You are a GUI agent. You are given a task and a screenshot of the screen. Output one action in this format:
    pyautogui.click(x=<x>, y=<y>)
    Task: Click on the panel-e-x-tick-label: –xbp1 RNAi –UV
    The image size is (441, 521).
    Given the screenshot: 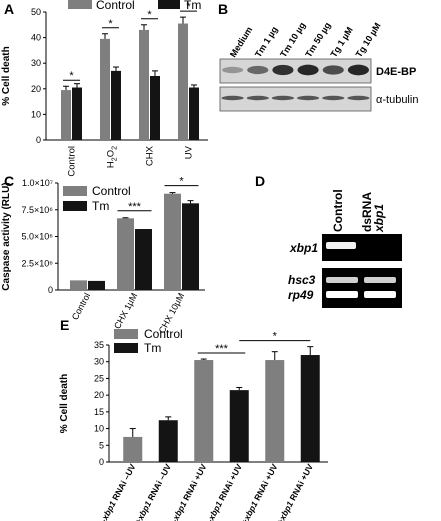 What is the action you would take?
    pyautogui.click(x=117, y=491)
    